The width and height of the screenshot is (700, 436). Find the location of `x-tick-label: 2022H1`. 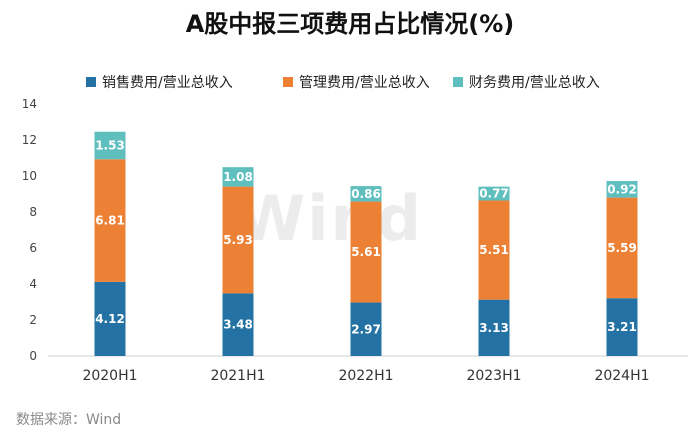

x-tick-label: 2022H1 is located at coordinates (365, 376).